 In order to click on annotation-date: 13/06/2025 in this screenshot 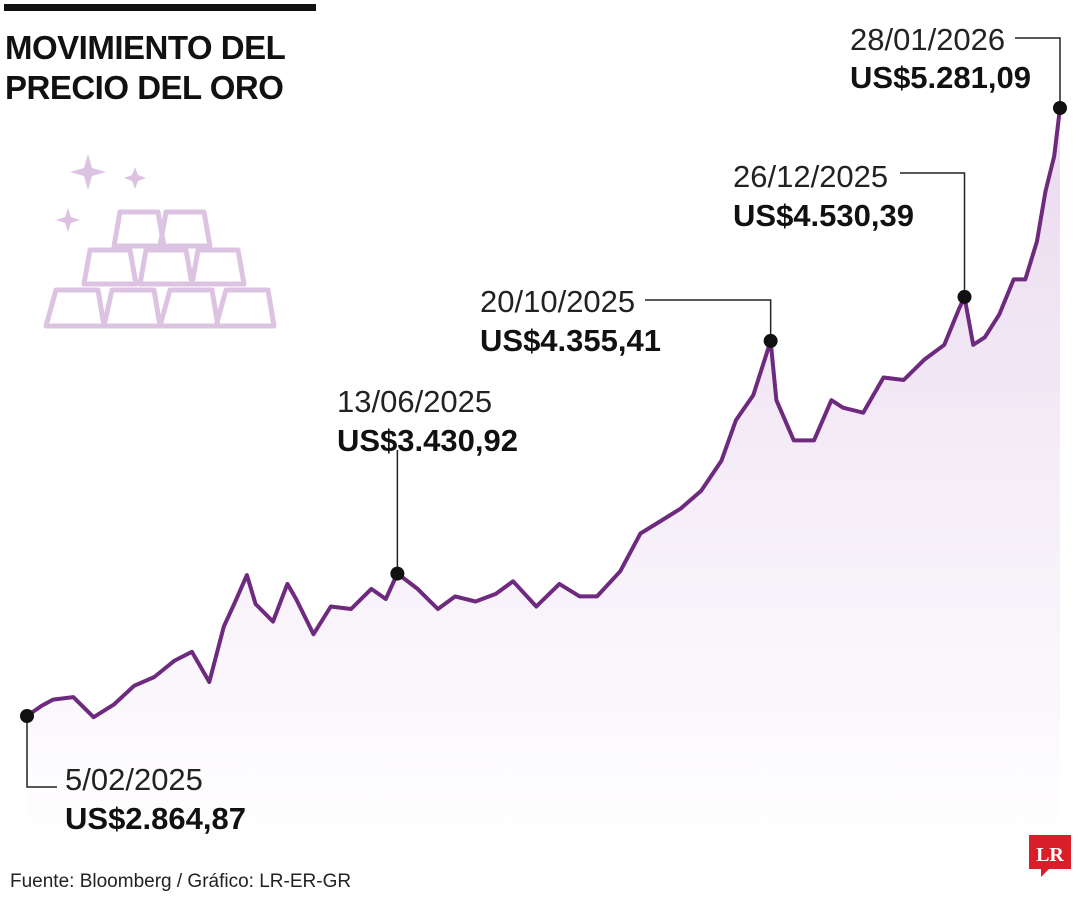, I will do `click(414, 401)`.